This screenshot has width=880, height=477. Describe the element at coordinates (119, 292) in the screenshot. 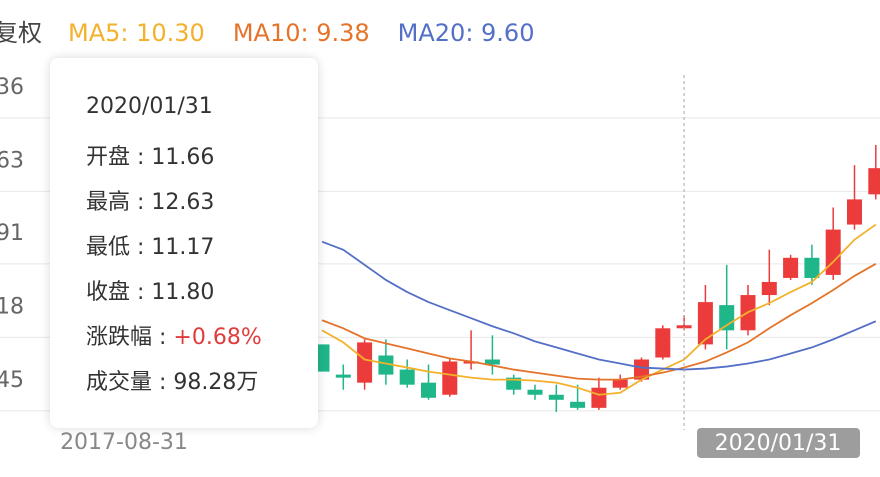

I see `tooltip-label: 收盘 :` at that location.